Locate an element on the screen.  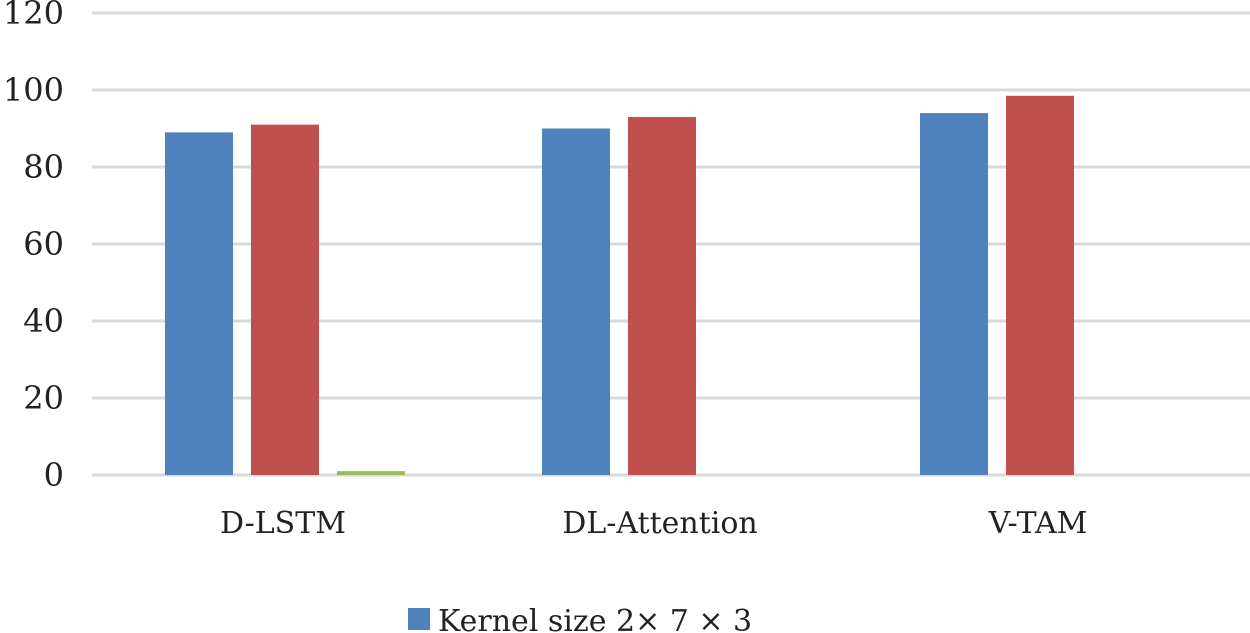
bar-series2-d-lstm is located at coordinates (285, 300).